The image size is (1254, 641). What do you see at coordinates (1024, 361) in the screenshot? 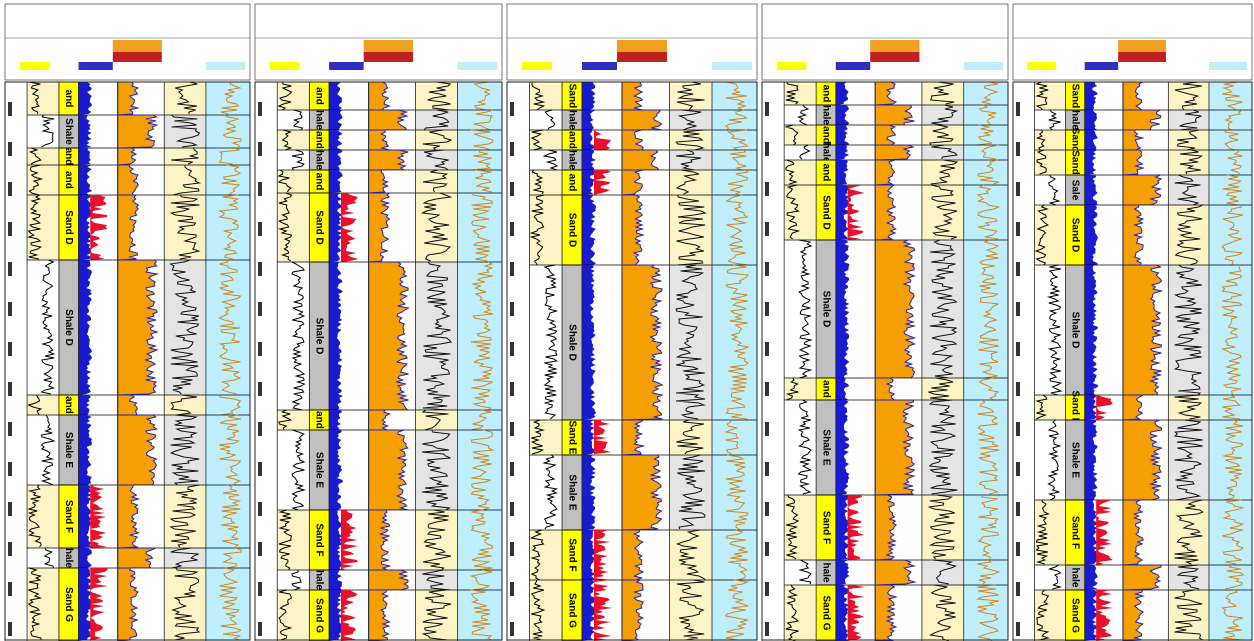
I see `depth-track` at bounding box center [1024, 361].